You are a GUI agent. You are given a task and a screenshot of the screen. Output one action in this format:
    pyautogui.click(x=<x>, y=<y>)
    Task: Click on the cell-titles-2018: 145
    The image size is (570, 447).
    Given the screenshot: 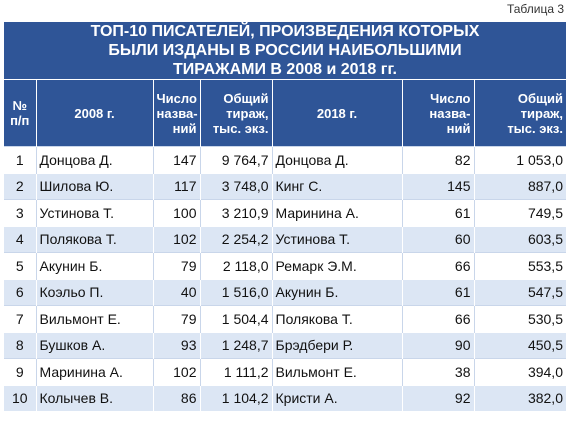 What is the action you would take?
    pyautogui.click(x=437, y=186)
    